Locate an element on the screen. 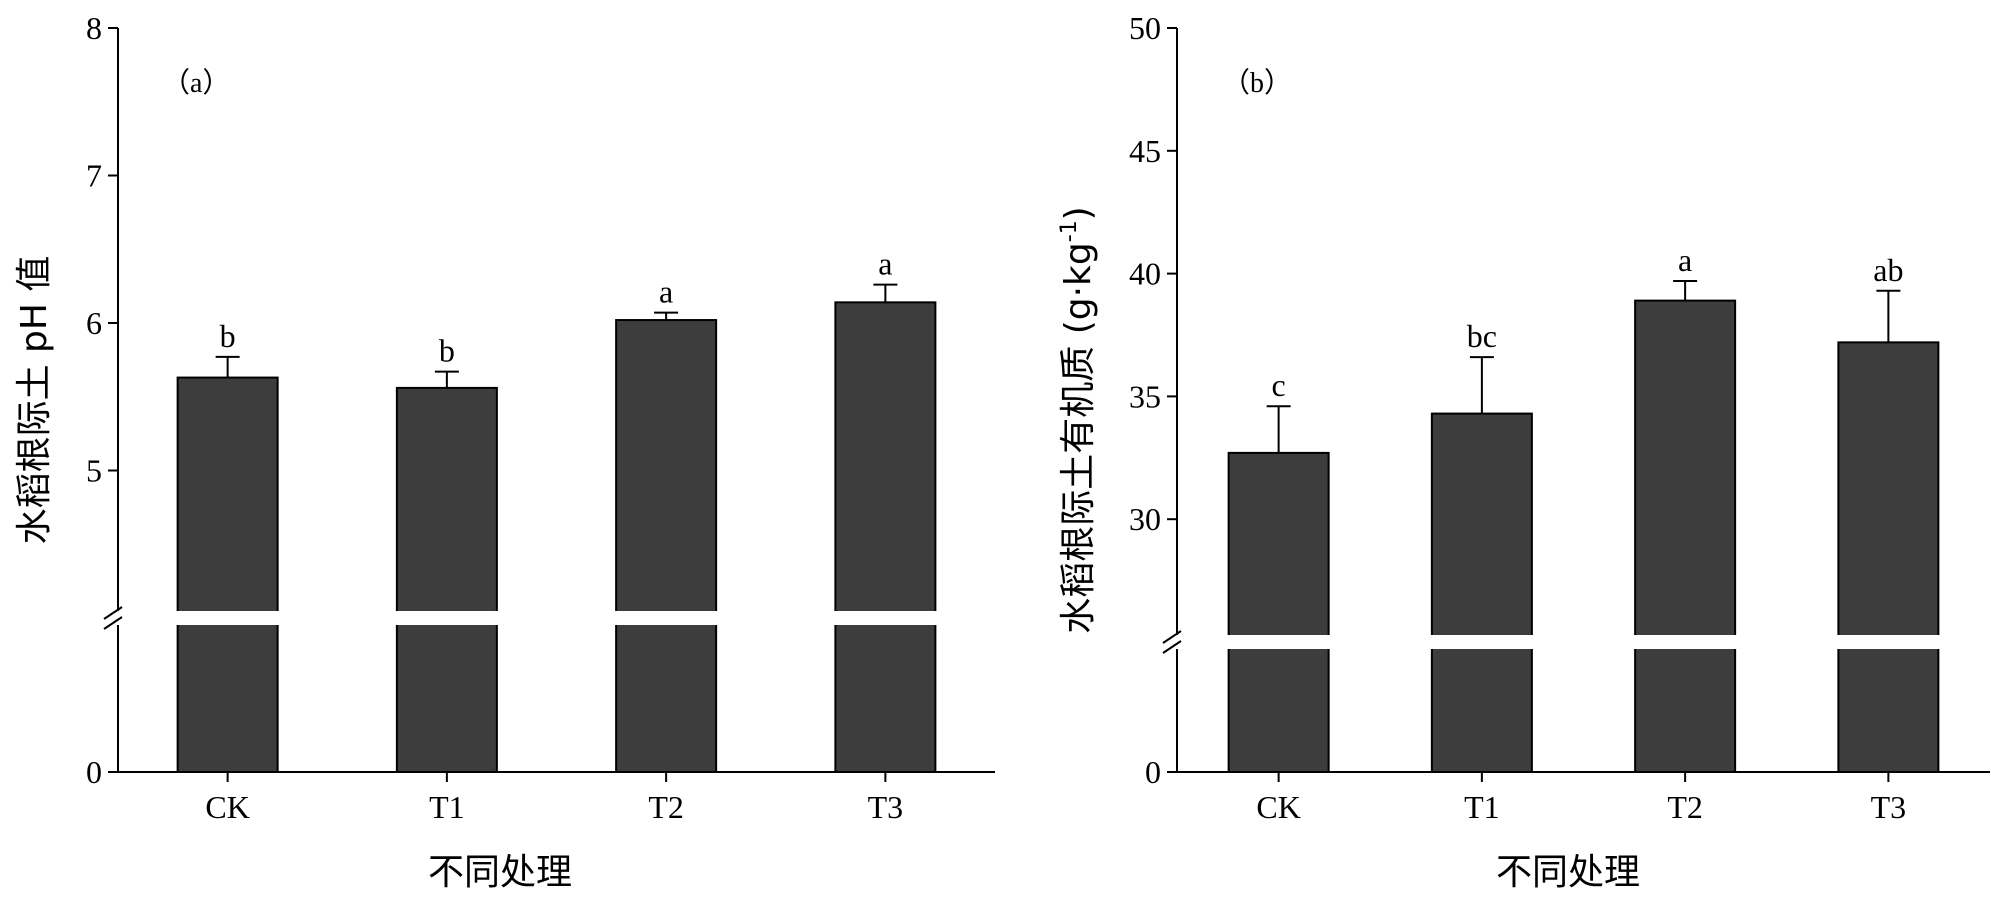 The width and height of the screenshot is (2000, 903). panel-a-axis-break-band is located at coordinates (549, 618).